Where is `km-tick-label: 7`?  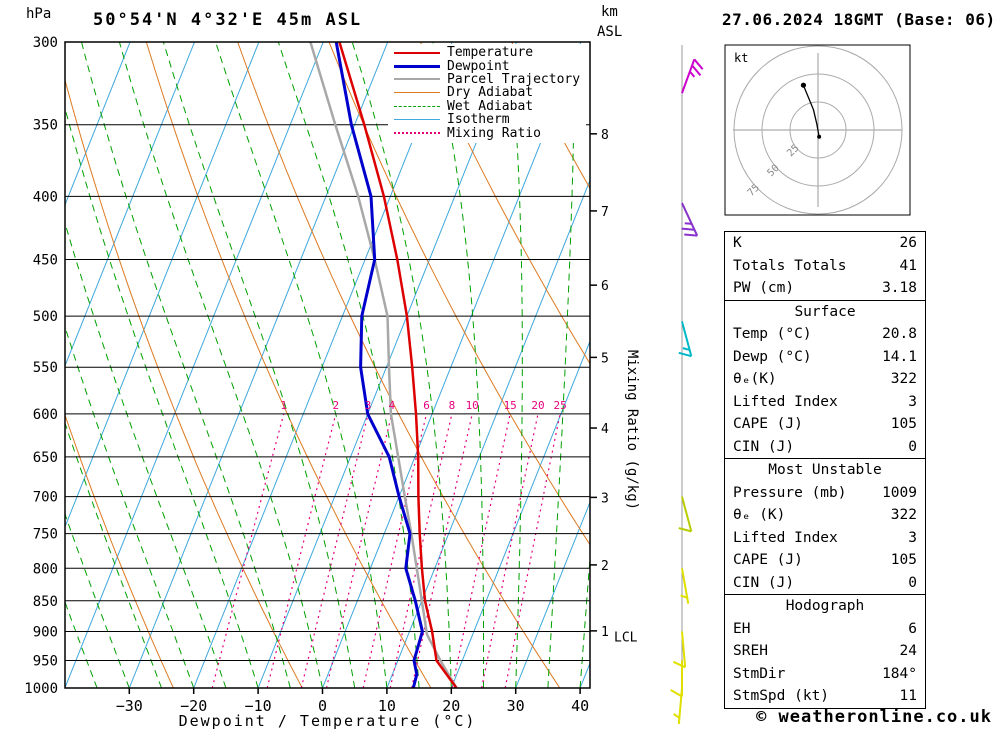
km-tick-label: 7 is located at coordinates (605, 212).